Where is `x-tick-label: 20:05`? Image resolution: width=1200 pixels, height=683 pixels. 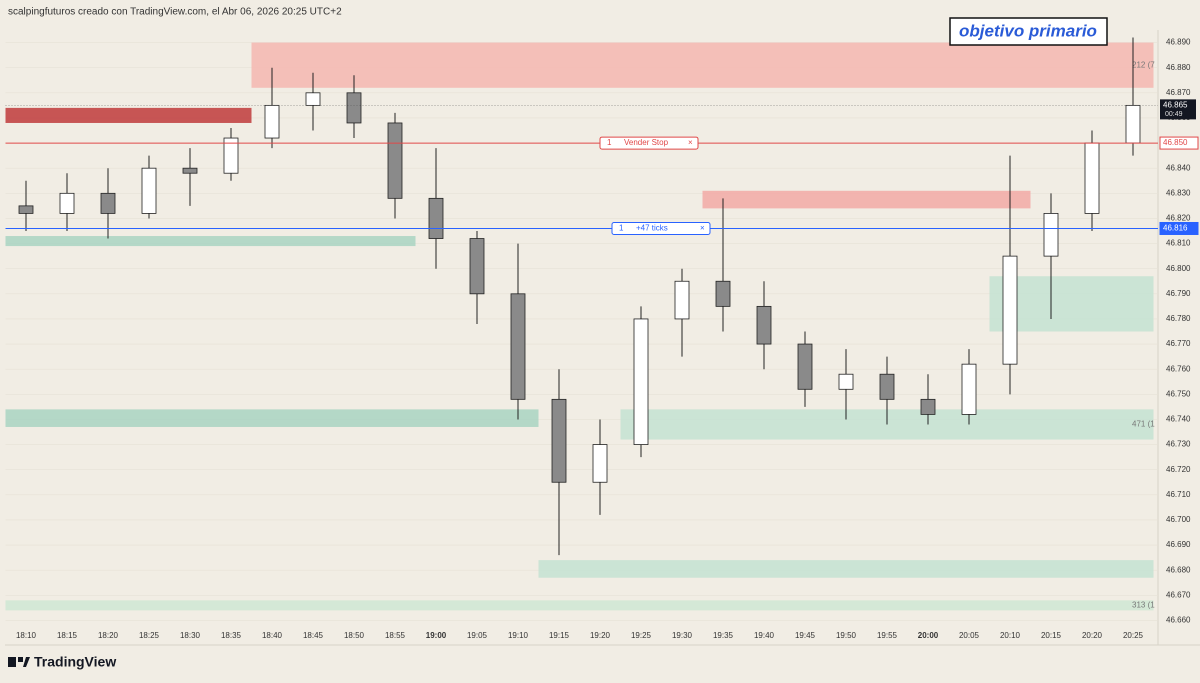 x-tick-label: 20:05 is located at coordinates (969, 635).